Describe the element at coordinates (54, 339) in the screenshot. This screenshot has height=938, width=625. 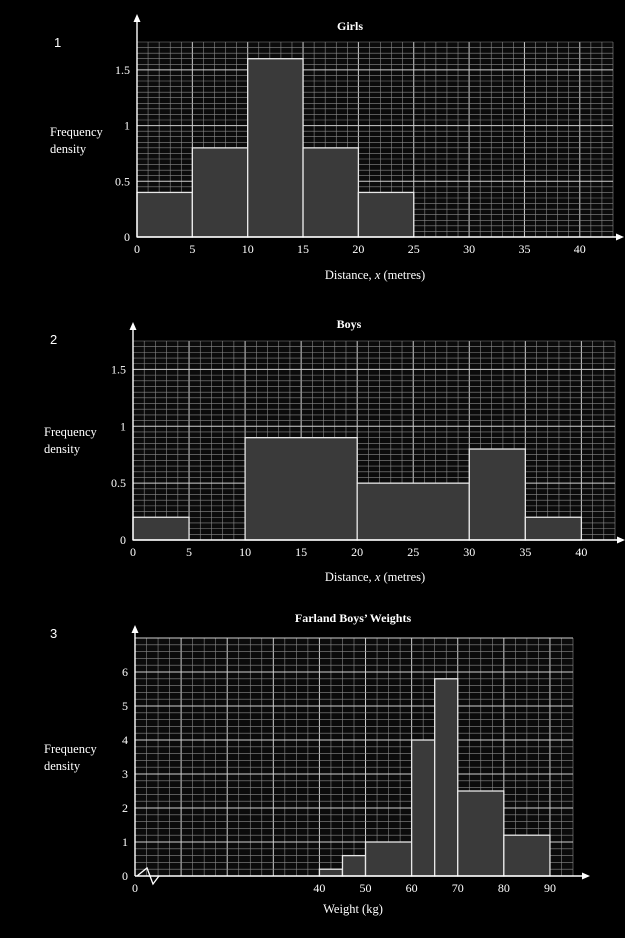
I see `question-number: 2` at that location.